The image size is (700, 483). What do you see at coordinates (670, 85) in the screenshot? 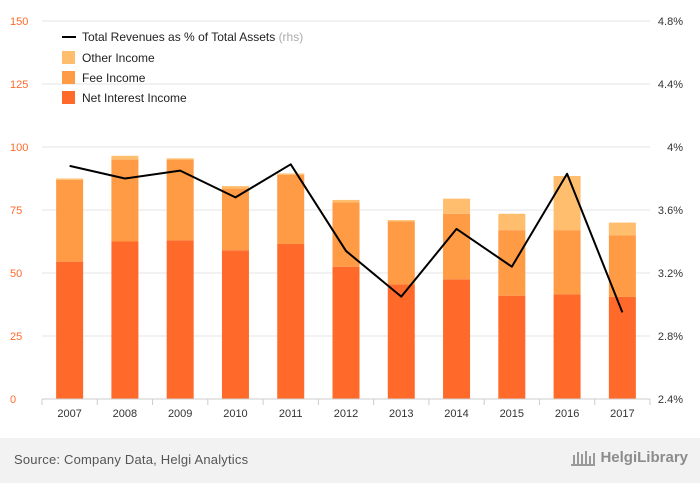
I see `y-right-tick-label: 4.4%` at bounding box center [670, 85].